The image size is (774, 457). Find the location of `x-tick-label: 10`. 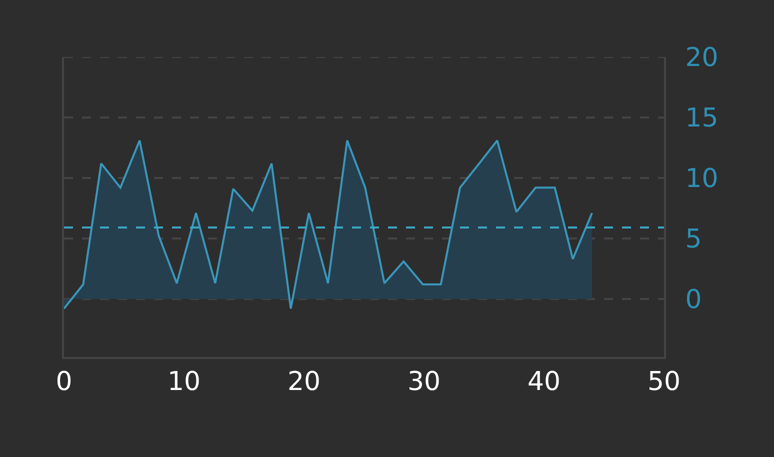

x-tick-label: 10 is located at coordinates (184, 382).